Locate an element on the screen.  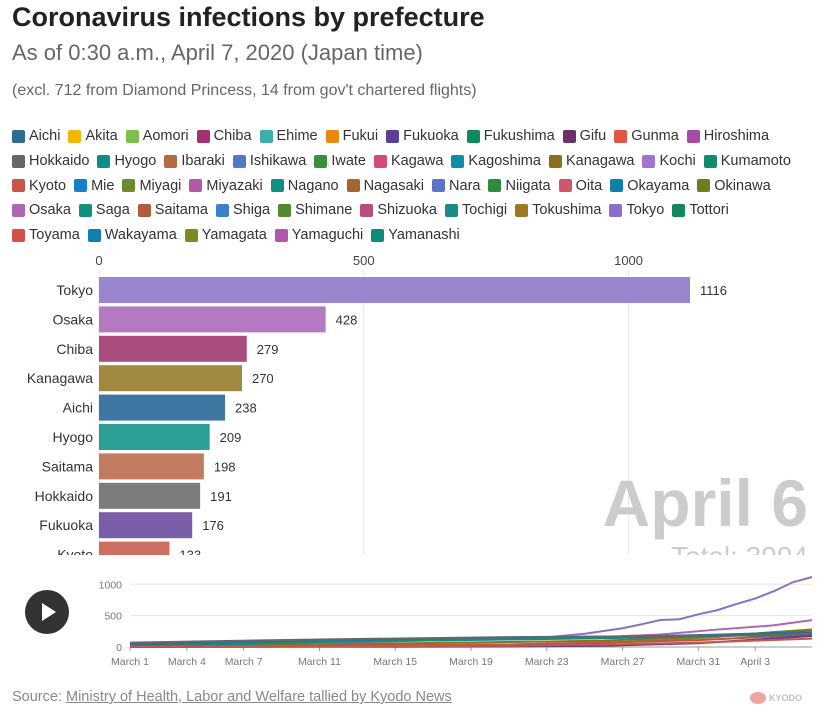
legend-label: Hiroshima is located at coordinates (736, 136).